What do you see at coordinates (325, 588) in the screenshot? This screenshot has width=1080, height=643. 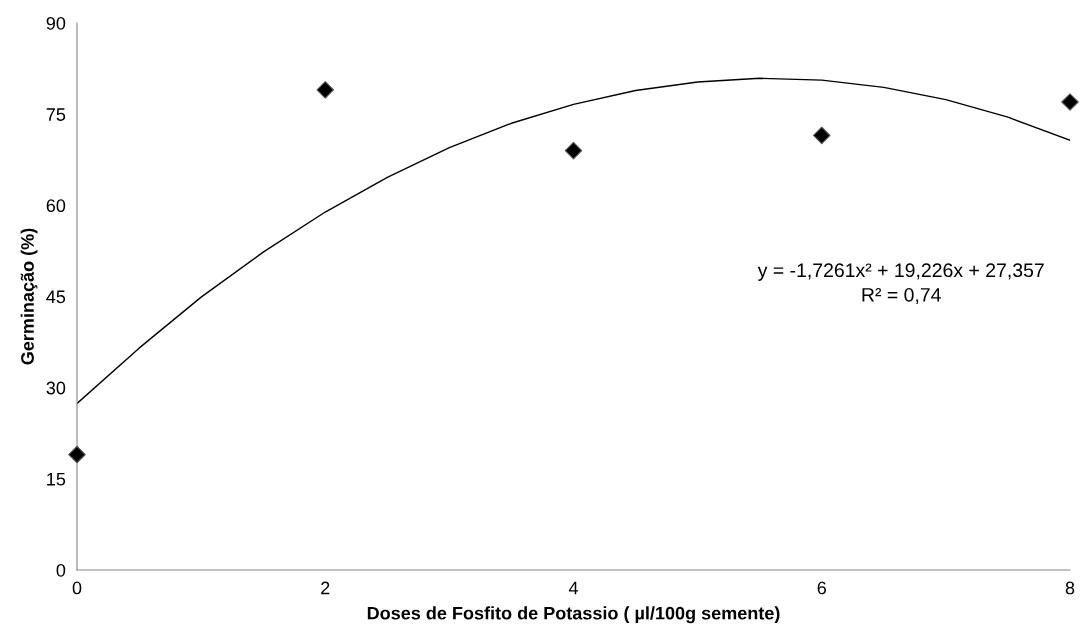 I see `x-tick-label: 2` at bounding box center [325, 588].